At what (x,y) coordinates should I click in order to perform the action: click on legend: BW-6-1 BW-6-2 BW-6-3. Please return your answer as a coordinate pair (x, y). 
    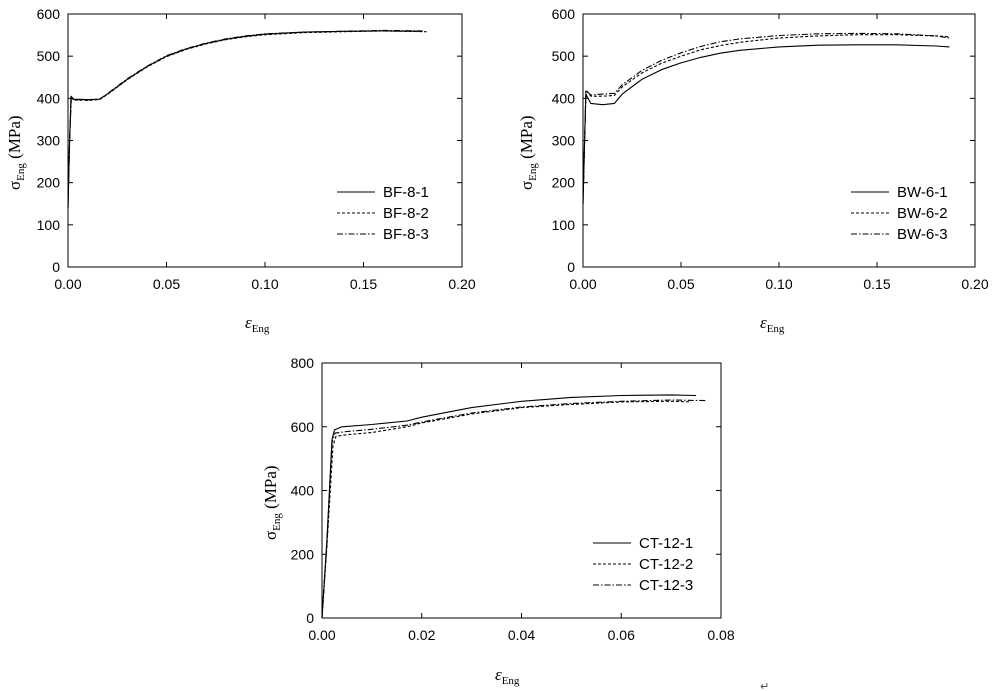
    Looking at the image, I should click on (899, 213).